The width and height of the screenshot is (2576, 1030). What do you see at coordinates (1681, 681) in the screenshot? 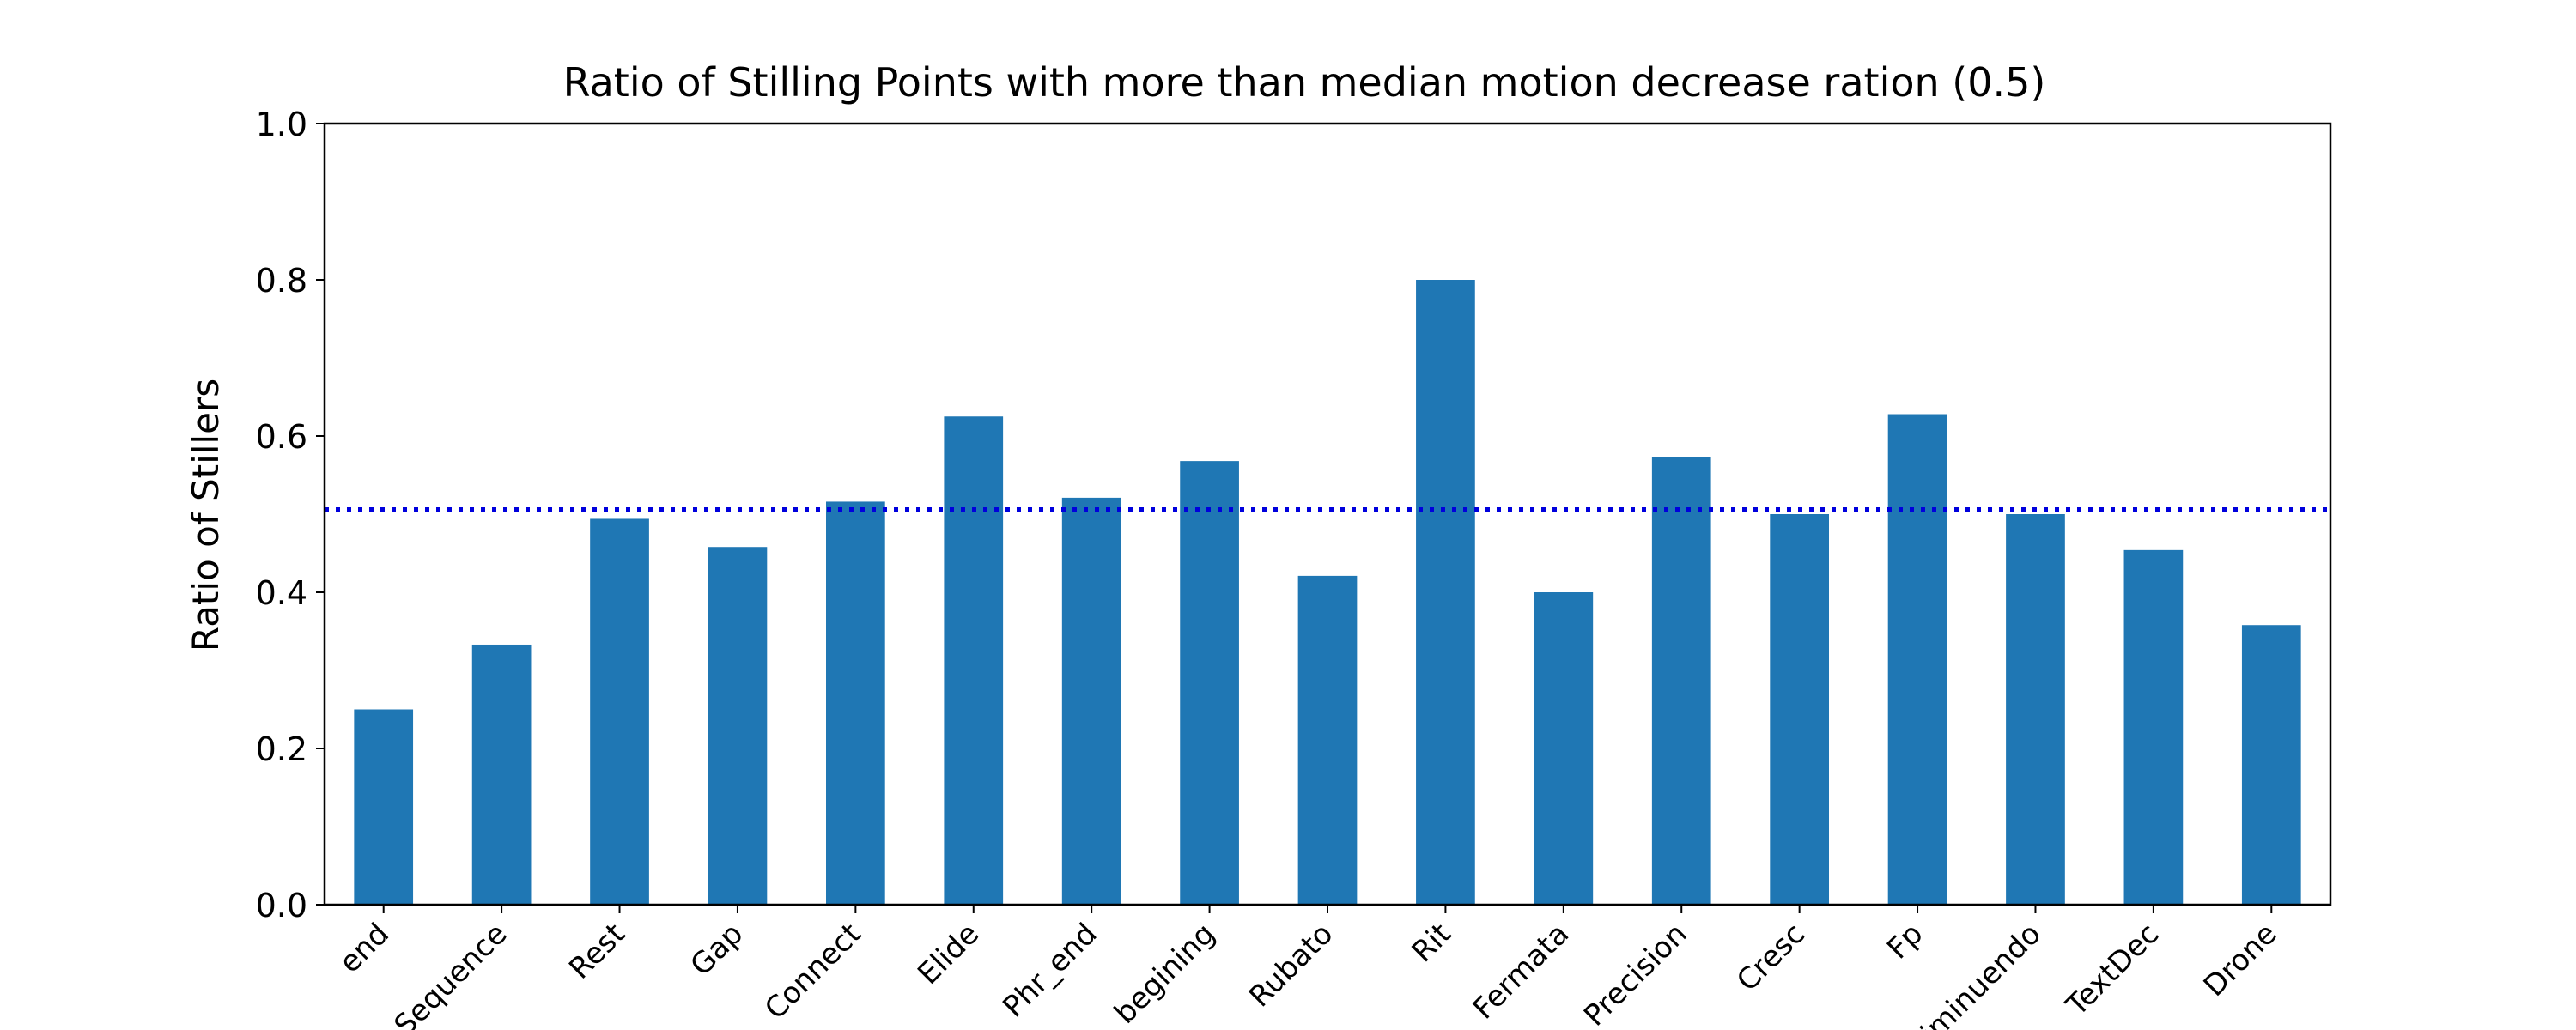
I see `bar-precision` at bounding box center [1681, 681].